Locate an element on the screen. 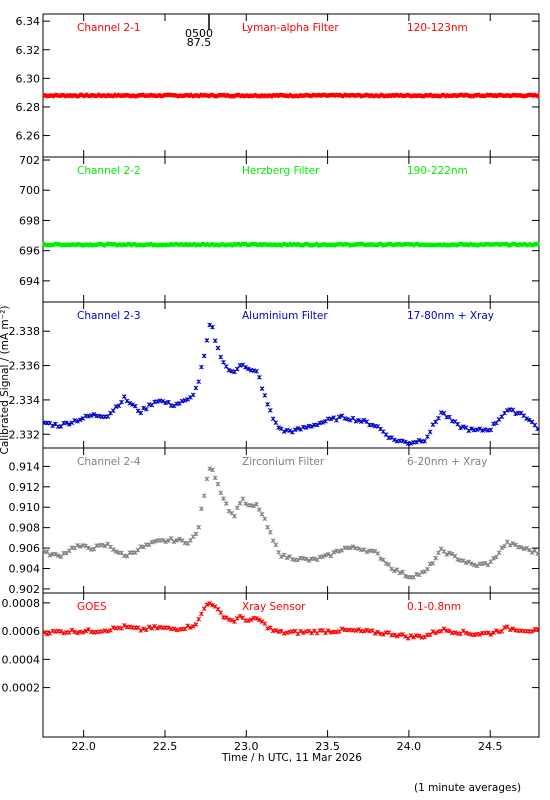  x-tick-label: 23.5 is located at coordinates (327, 746).